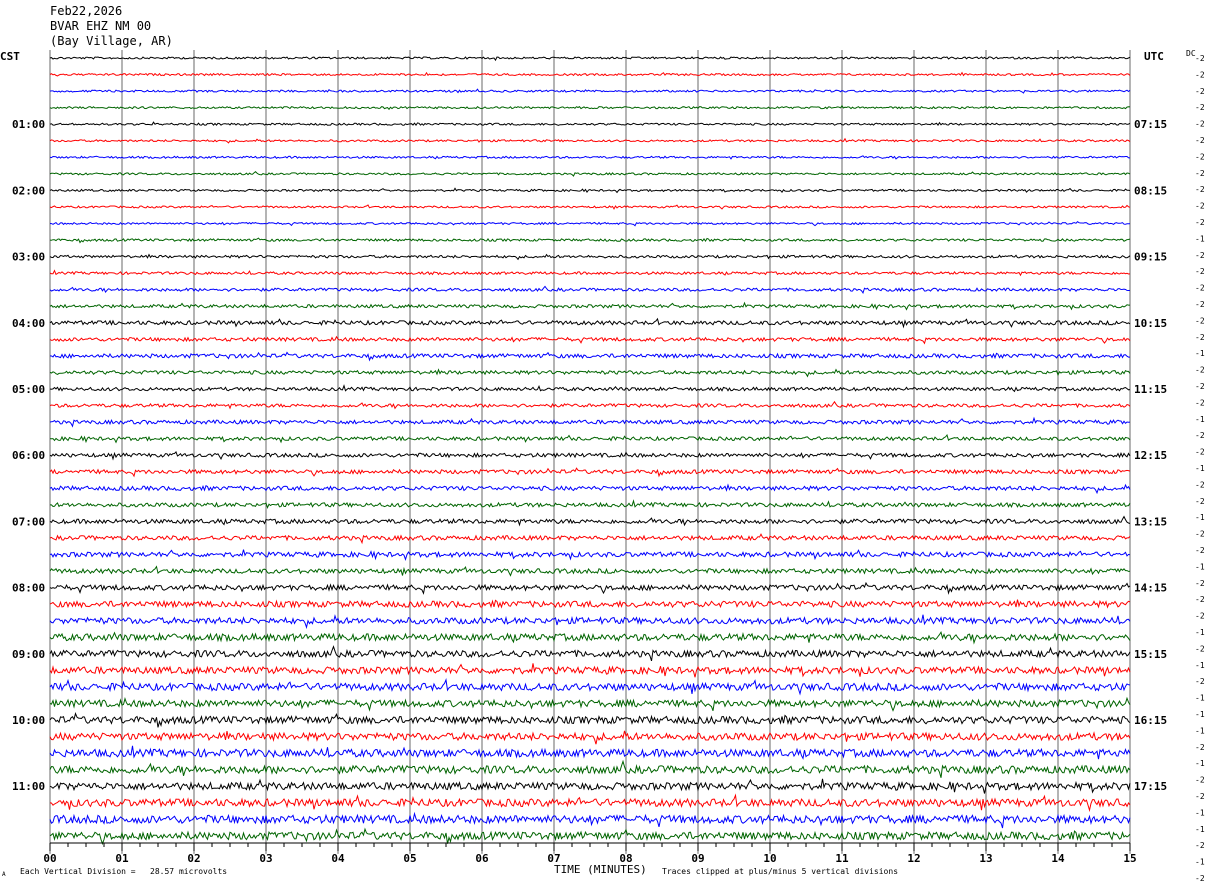 Image resolution: width=1210 pixels, height=886 pixels. I want to click on left-hour-label: 01:00, so click(28, 124).